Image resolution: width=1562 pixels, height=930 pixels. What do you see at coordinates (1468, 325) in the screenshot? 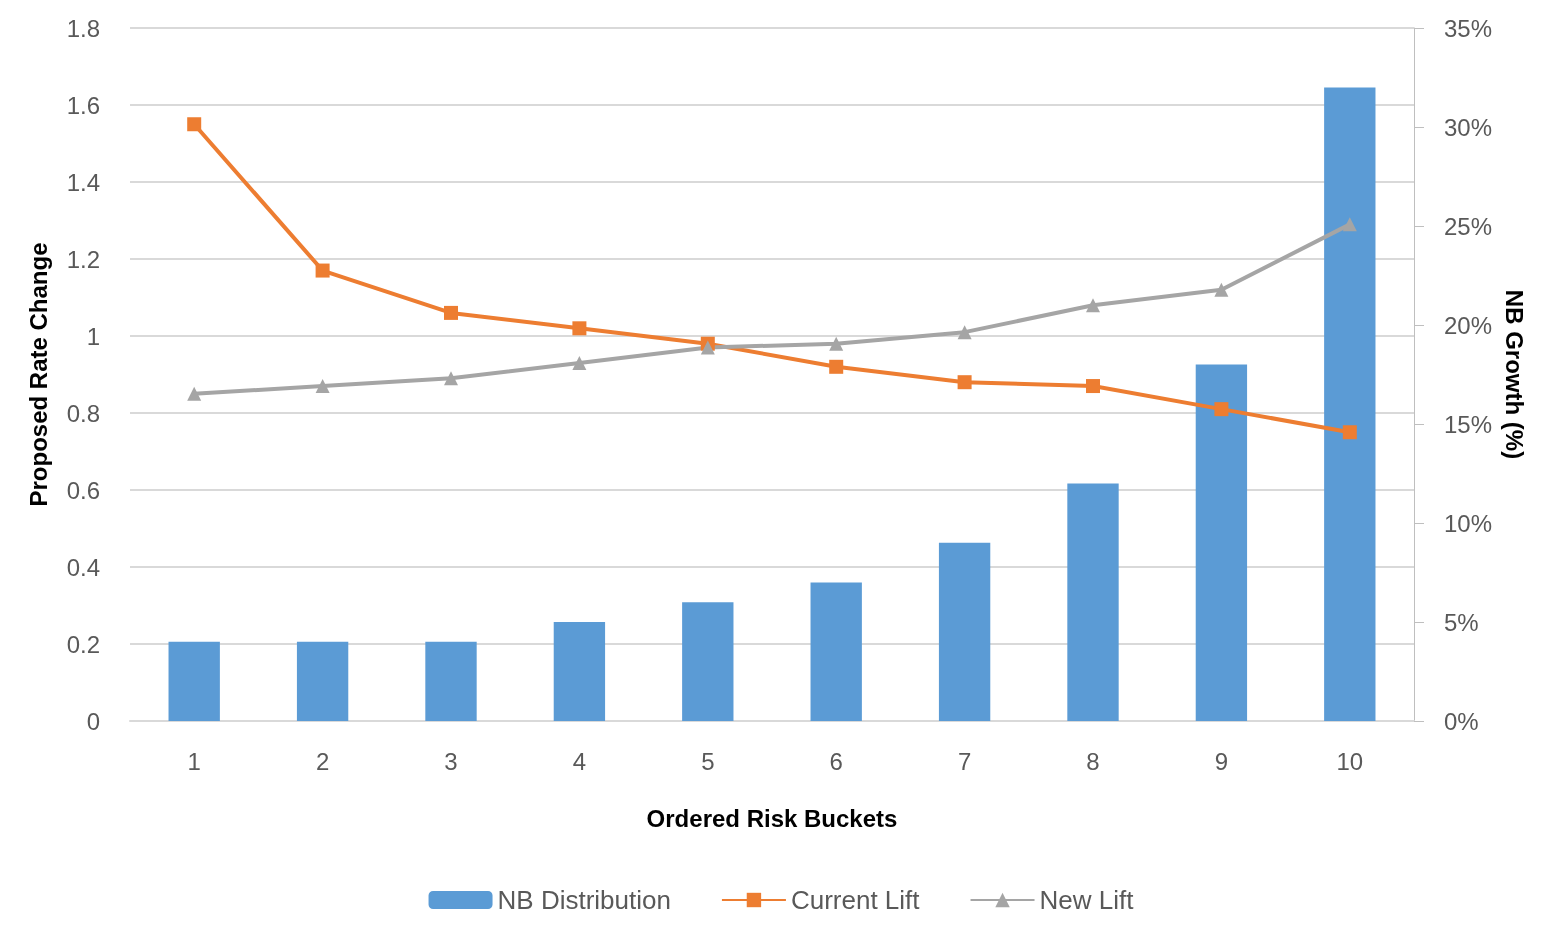
I see `y2-tick-label: 20%` at bounding box center [1468, 325].